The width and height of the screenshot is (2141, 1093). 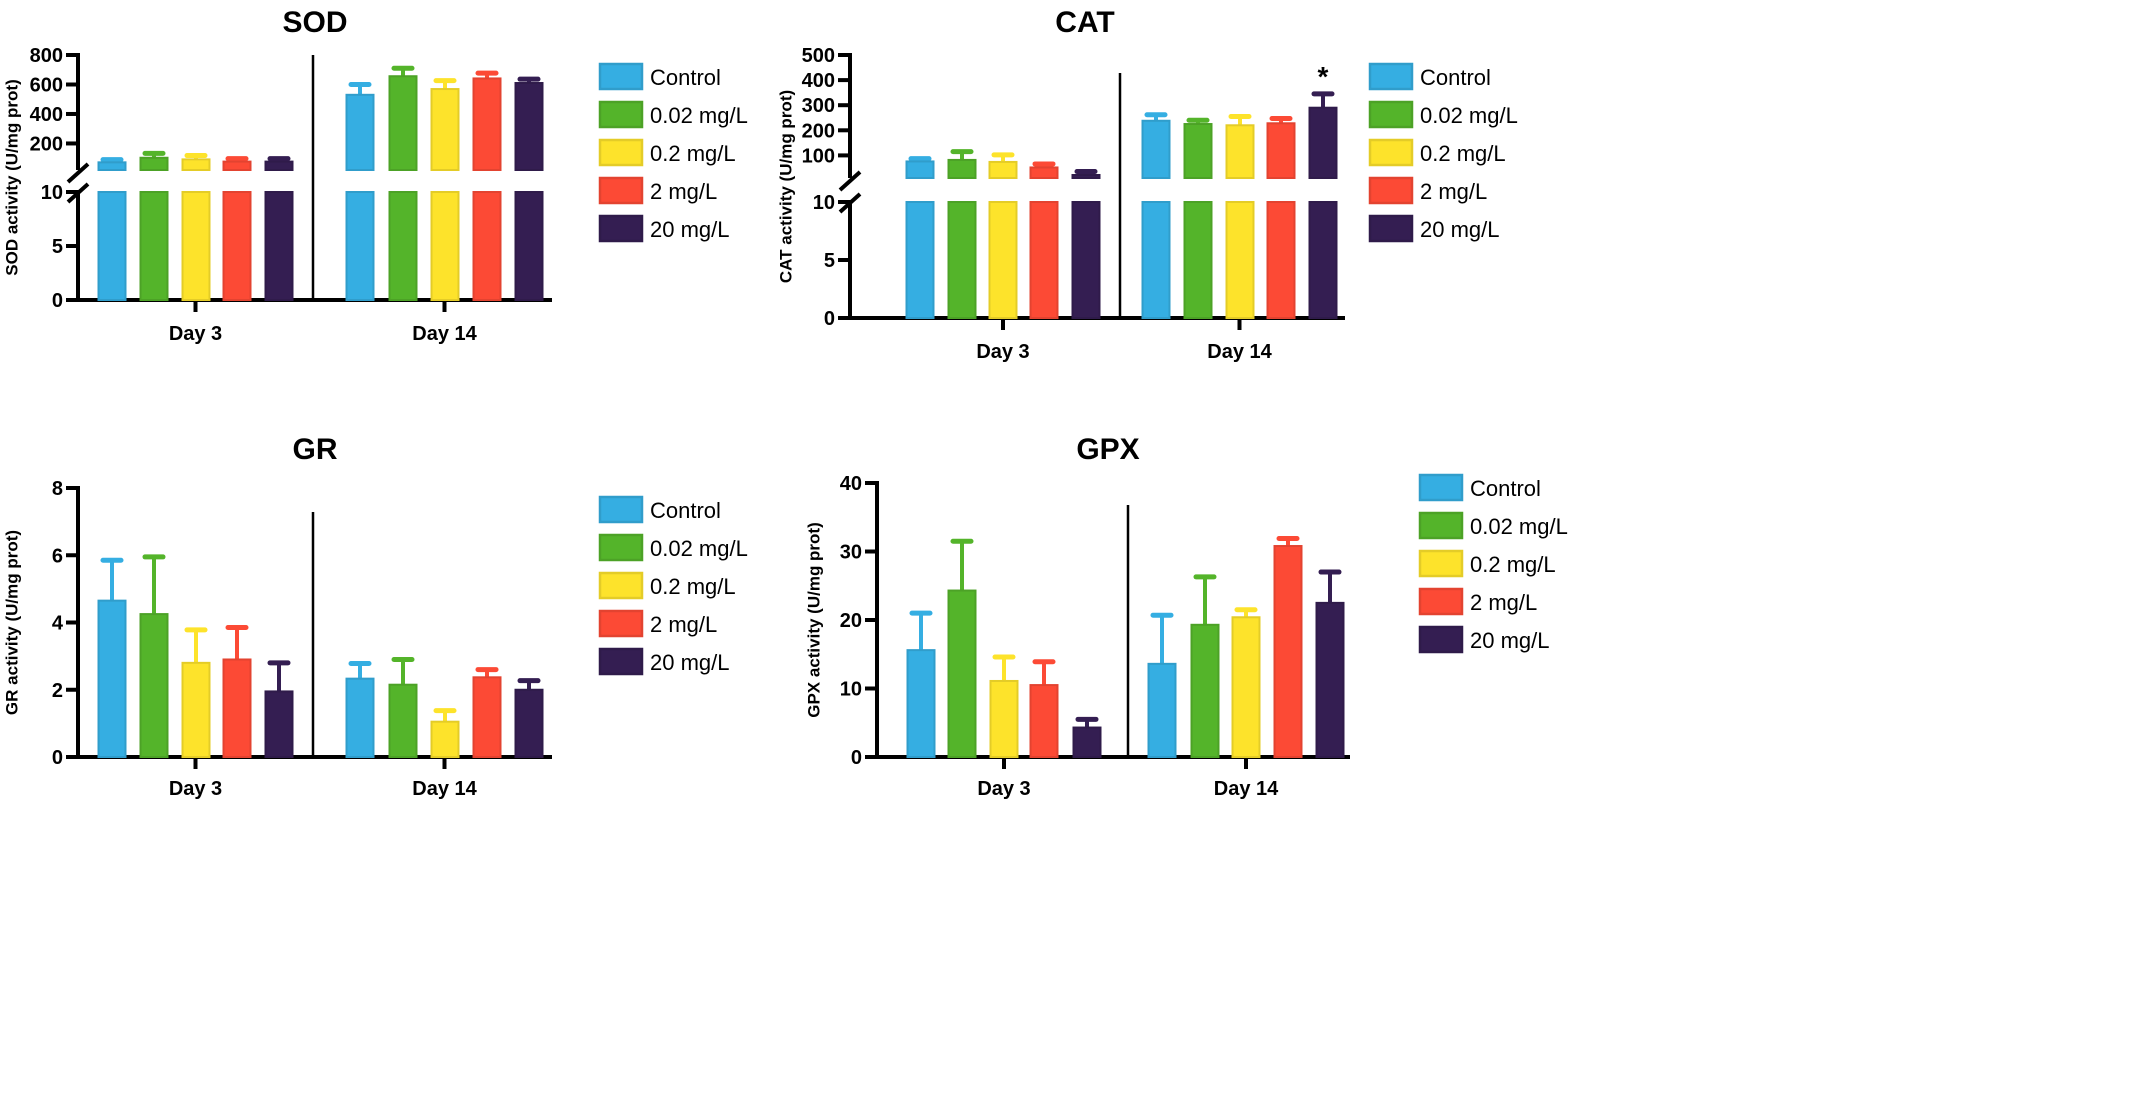 I want to click on y-tick-label: 4, so click(x=58, y=624).